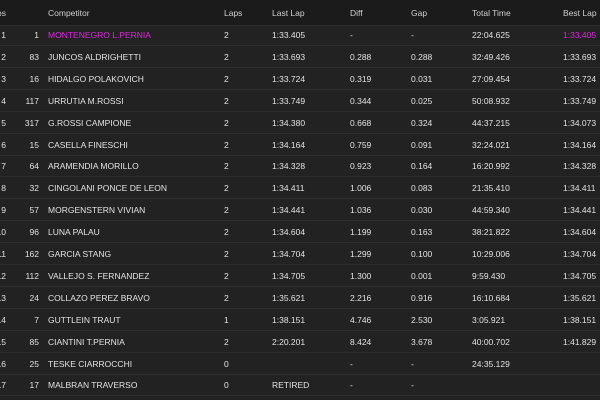  Describe the element at coordinates (491, 78) in the screenshot. I see `total-time-cell: 27:09.454` at that location.